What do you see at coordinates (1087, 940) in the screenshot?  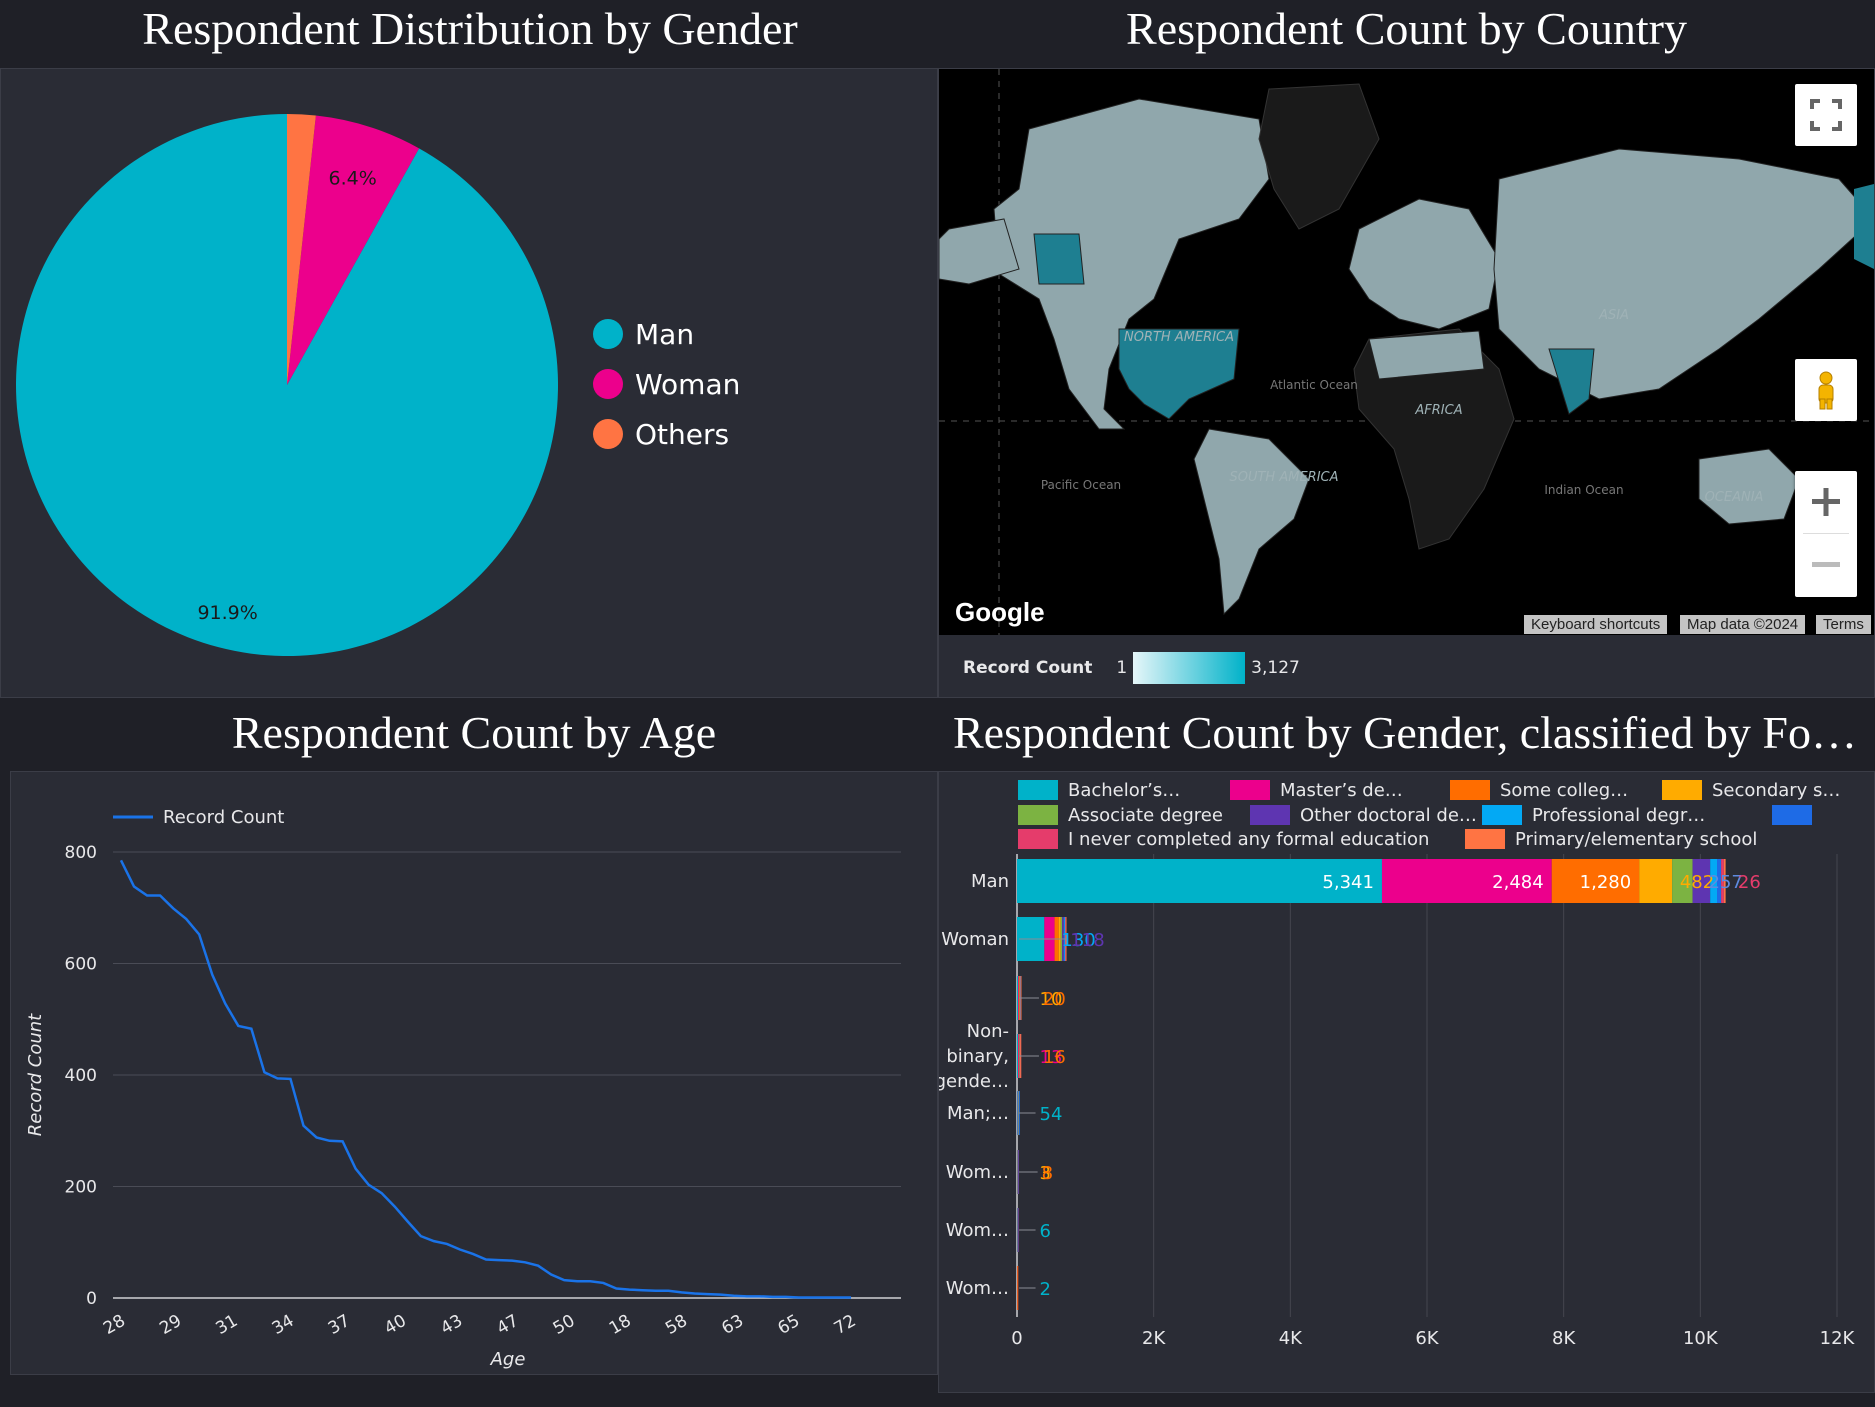 I see `bar-data-label: 118` at bounding box center [1087, 940].